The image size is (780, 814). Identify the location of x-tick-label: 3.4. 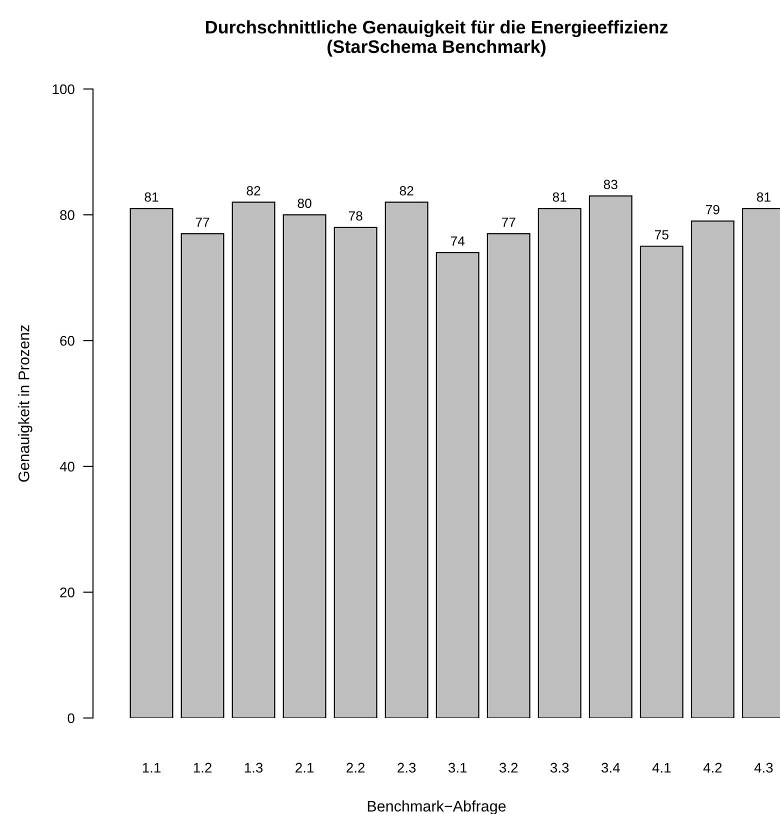
(611, 767).